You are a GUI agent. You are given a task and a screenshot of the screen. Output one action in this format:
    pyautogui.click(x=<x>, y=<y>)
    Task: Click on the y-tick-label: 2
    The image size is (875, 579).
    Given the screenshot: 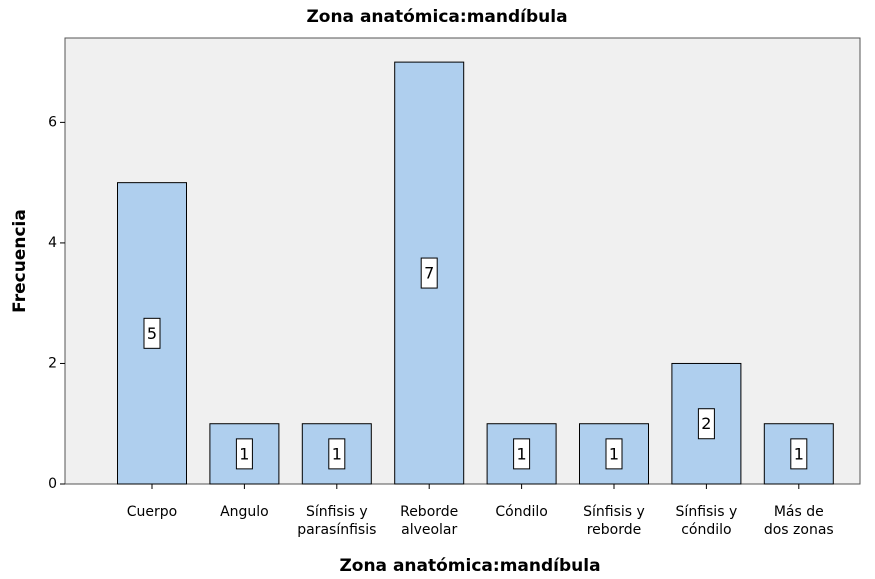 What is the action you would take?
    pyautogui.click(x=52, y=363)
    